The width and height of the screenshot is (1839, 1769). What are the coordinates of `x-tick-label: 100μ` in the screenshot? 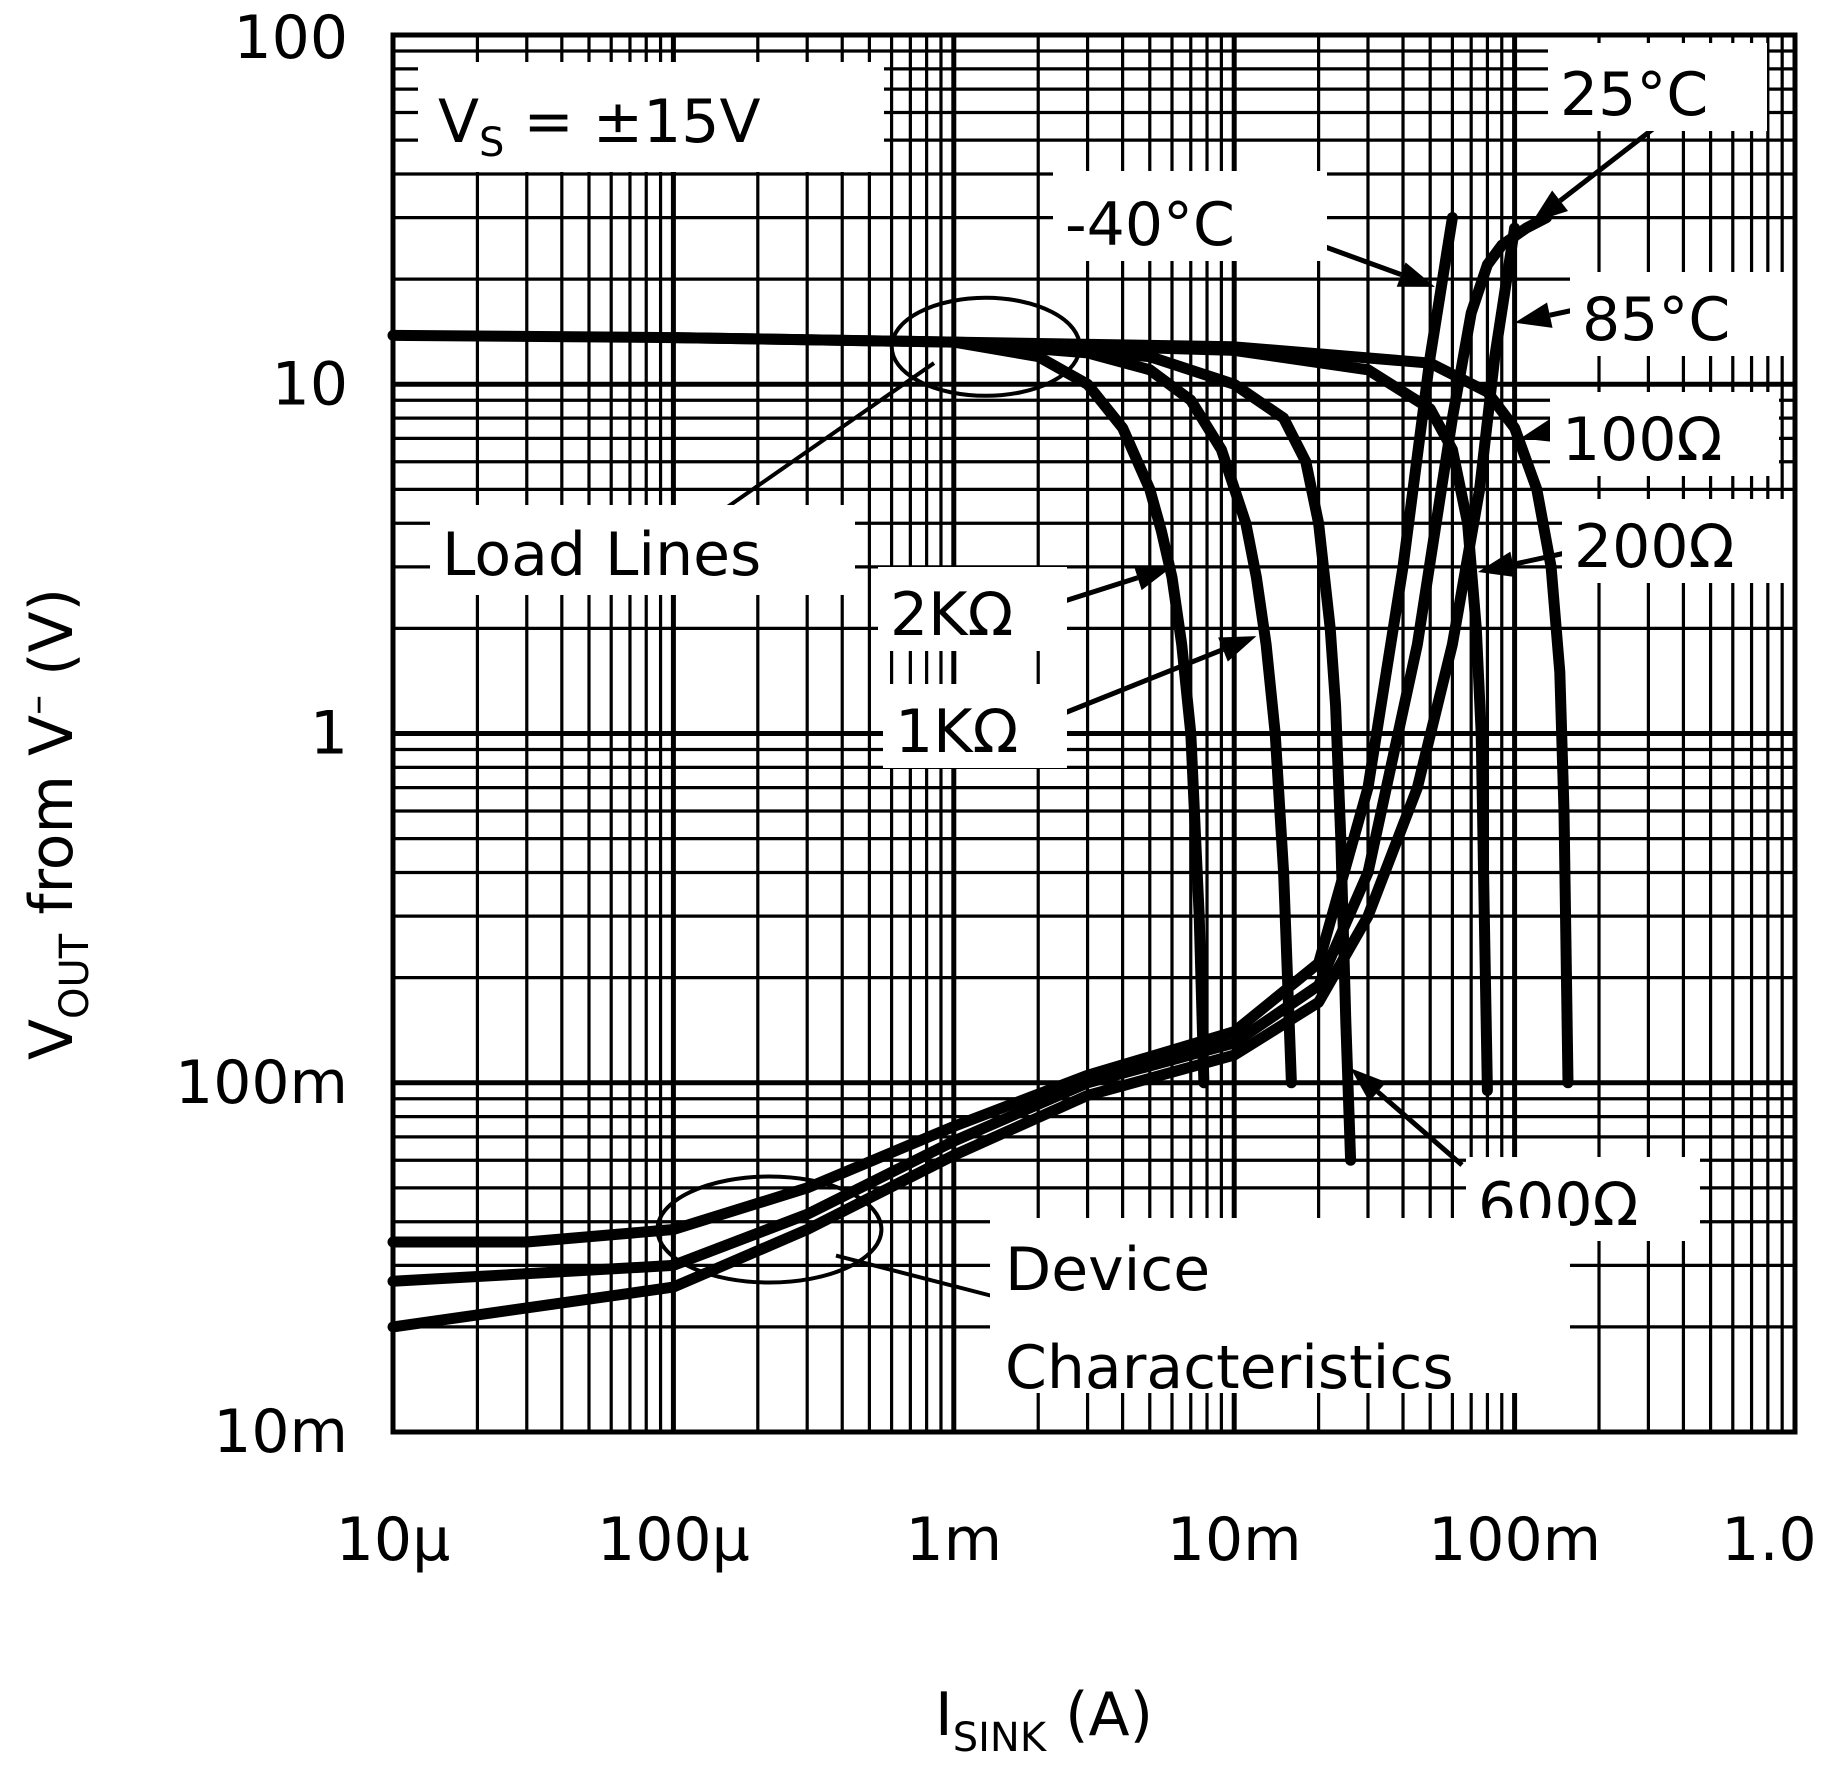 It's located at (673, 1540).